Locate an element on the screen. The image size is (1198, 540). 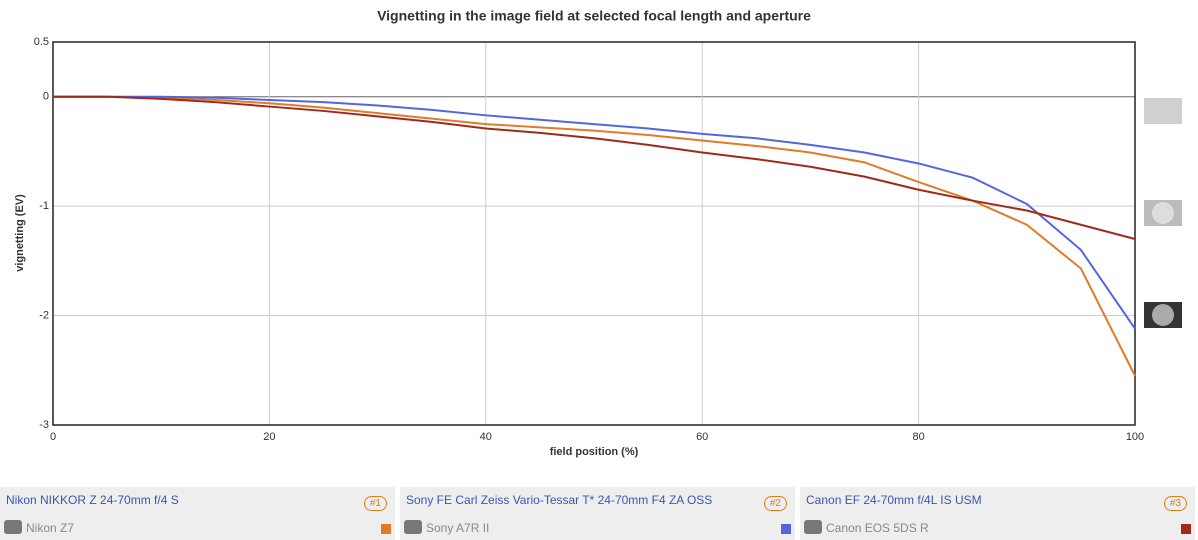
camera-name: Canon EOS 5DS R is located at coordinates (877, 528).